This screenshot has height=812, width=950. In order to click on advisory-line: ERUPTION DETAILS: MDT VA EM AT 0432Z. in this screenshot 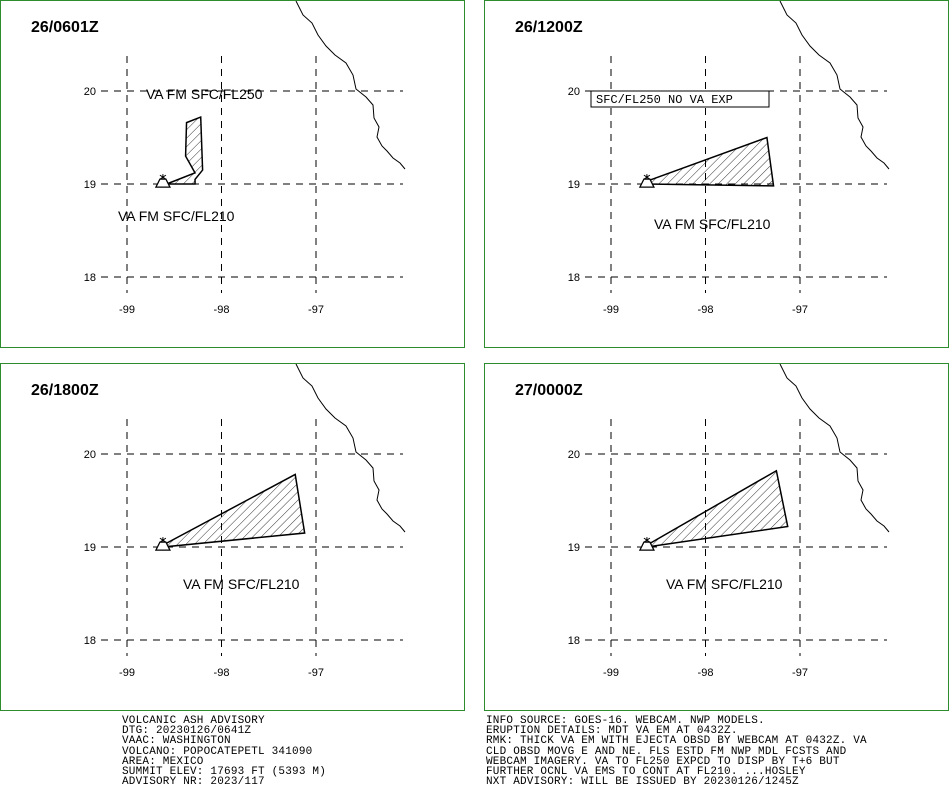, I will do `click(612, 731)`.